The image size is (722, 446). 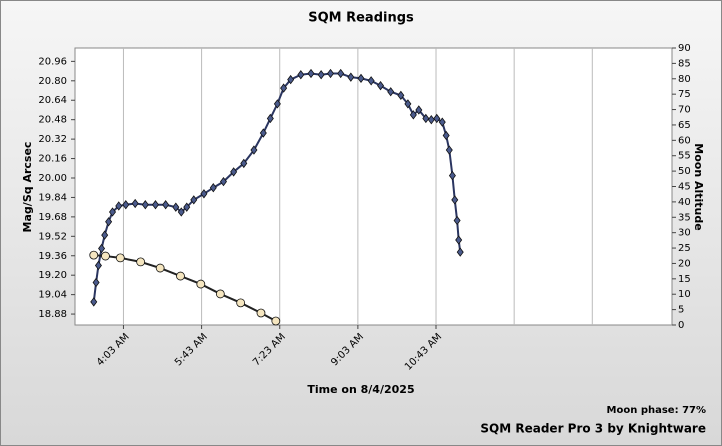 I want to click on y-tick-label: 20.48, so click(x=52, y=120).